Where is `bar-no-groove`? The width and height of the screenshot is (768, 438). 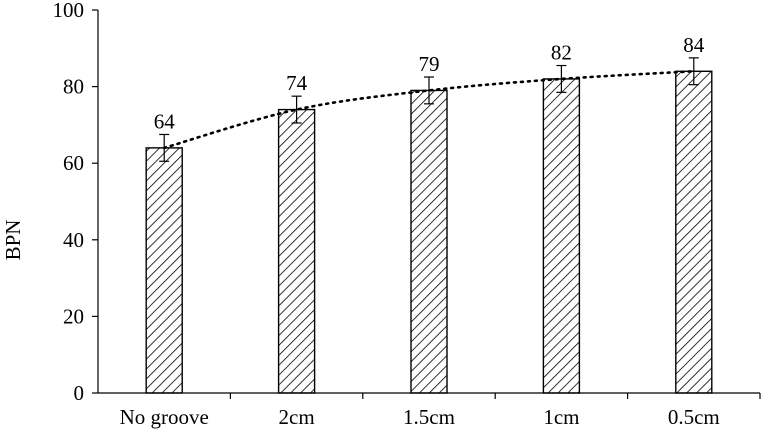
bar-no-groove is located at coordinates (164, 270).